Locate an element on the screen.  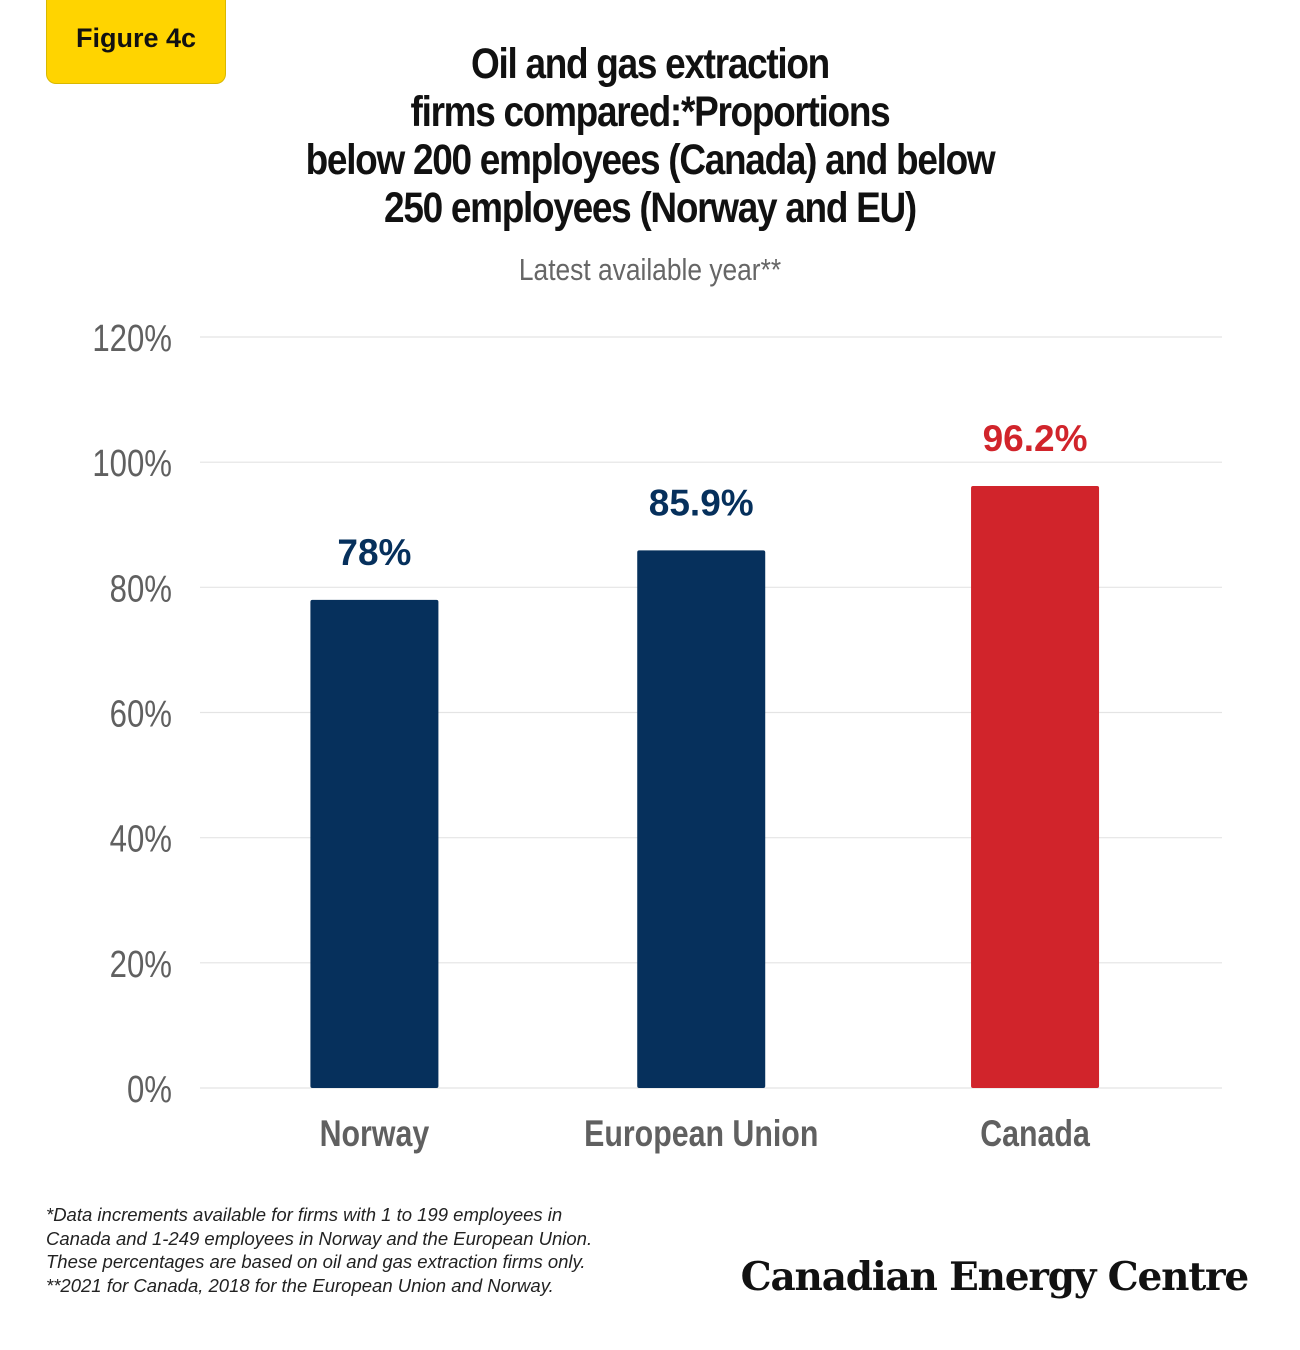
data-label: 78% is located at coordinates (374, 552).